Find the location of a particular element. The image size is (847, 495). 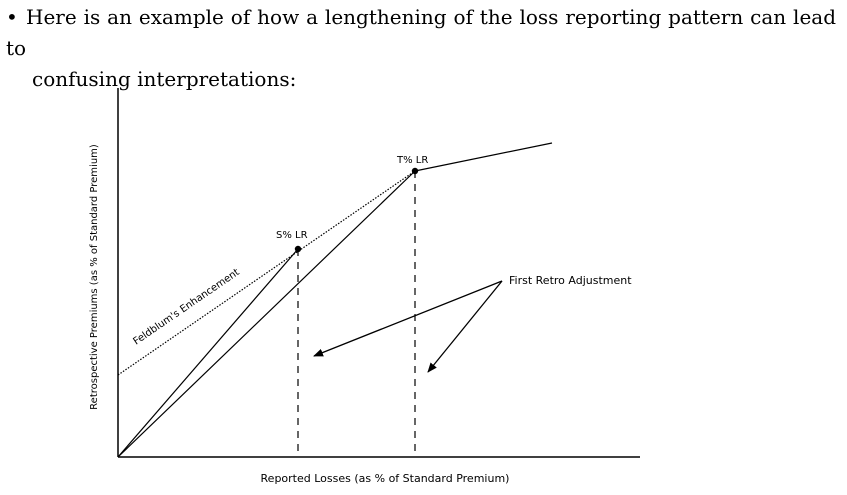

t-point-label: T% LR is located at coordinates (412, 160).